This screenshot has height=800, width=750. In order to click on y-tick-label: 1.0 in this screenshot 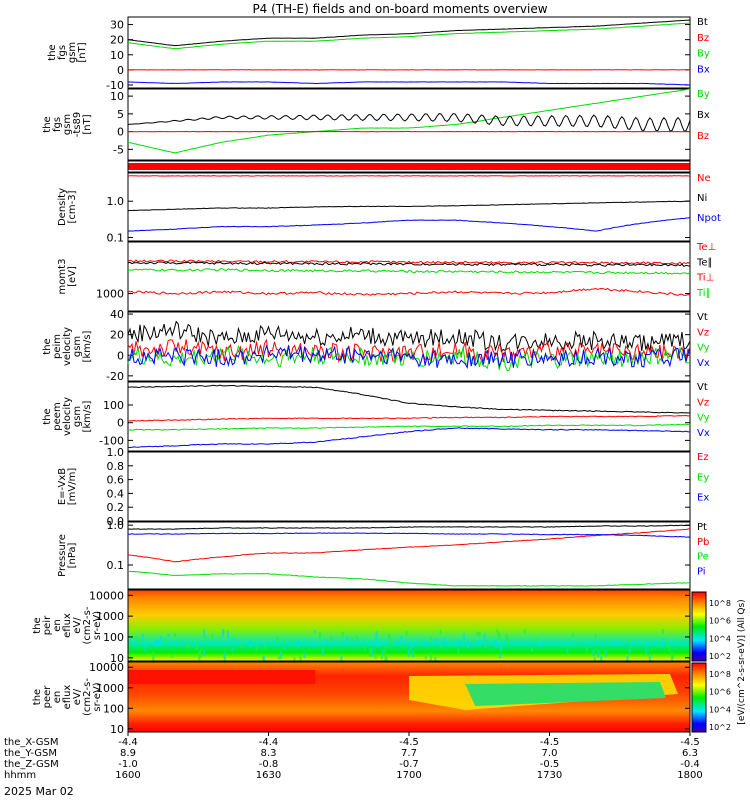, I will do `click(116, 201)`.